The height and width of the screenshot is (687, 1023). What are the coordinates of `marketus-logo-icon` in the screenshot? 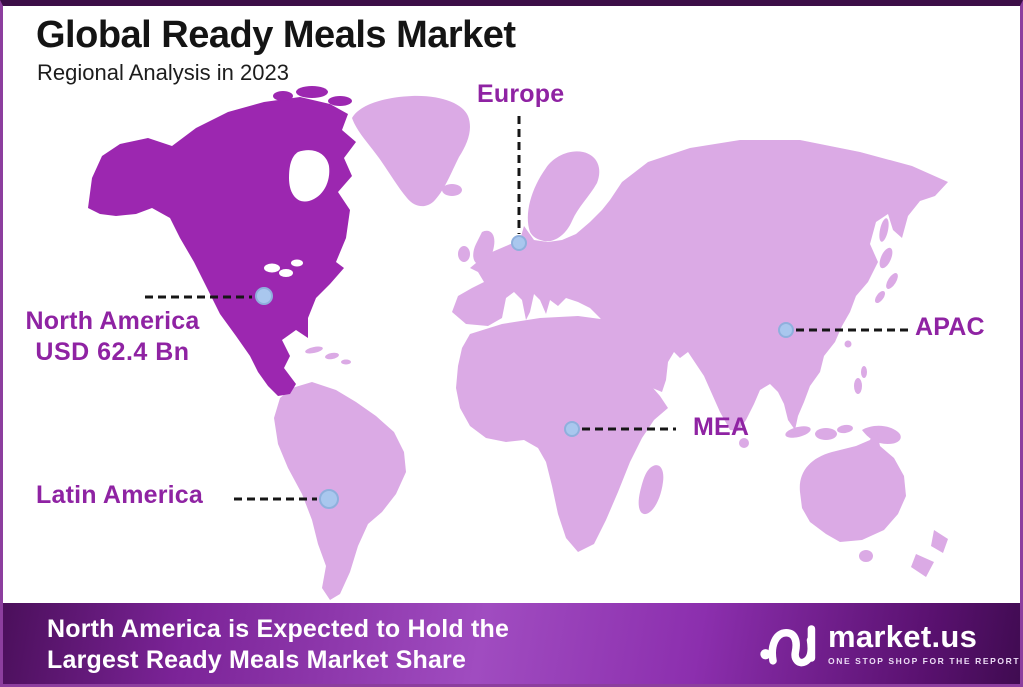 It's located at (788, 646).